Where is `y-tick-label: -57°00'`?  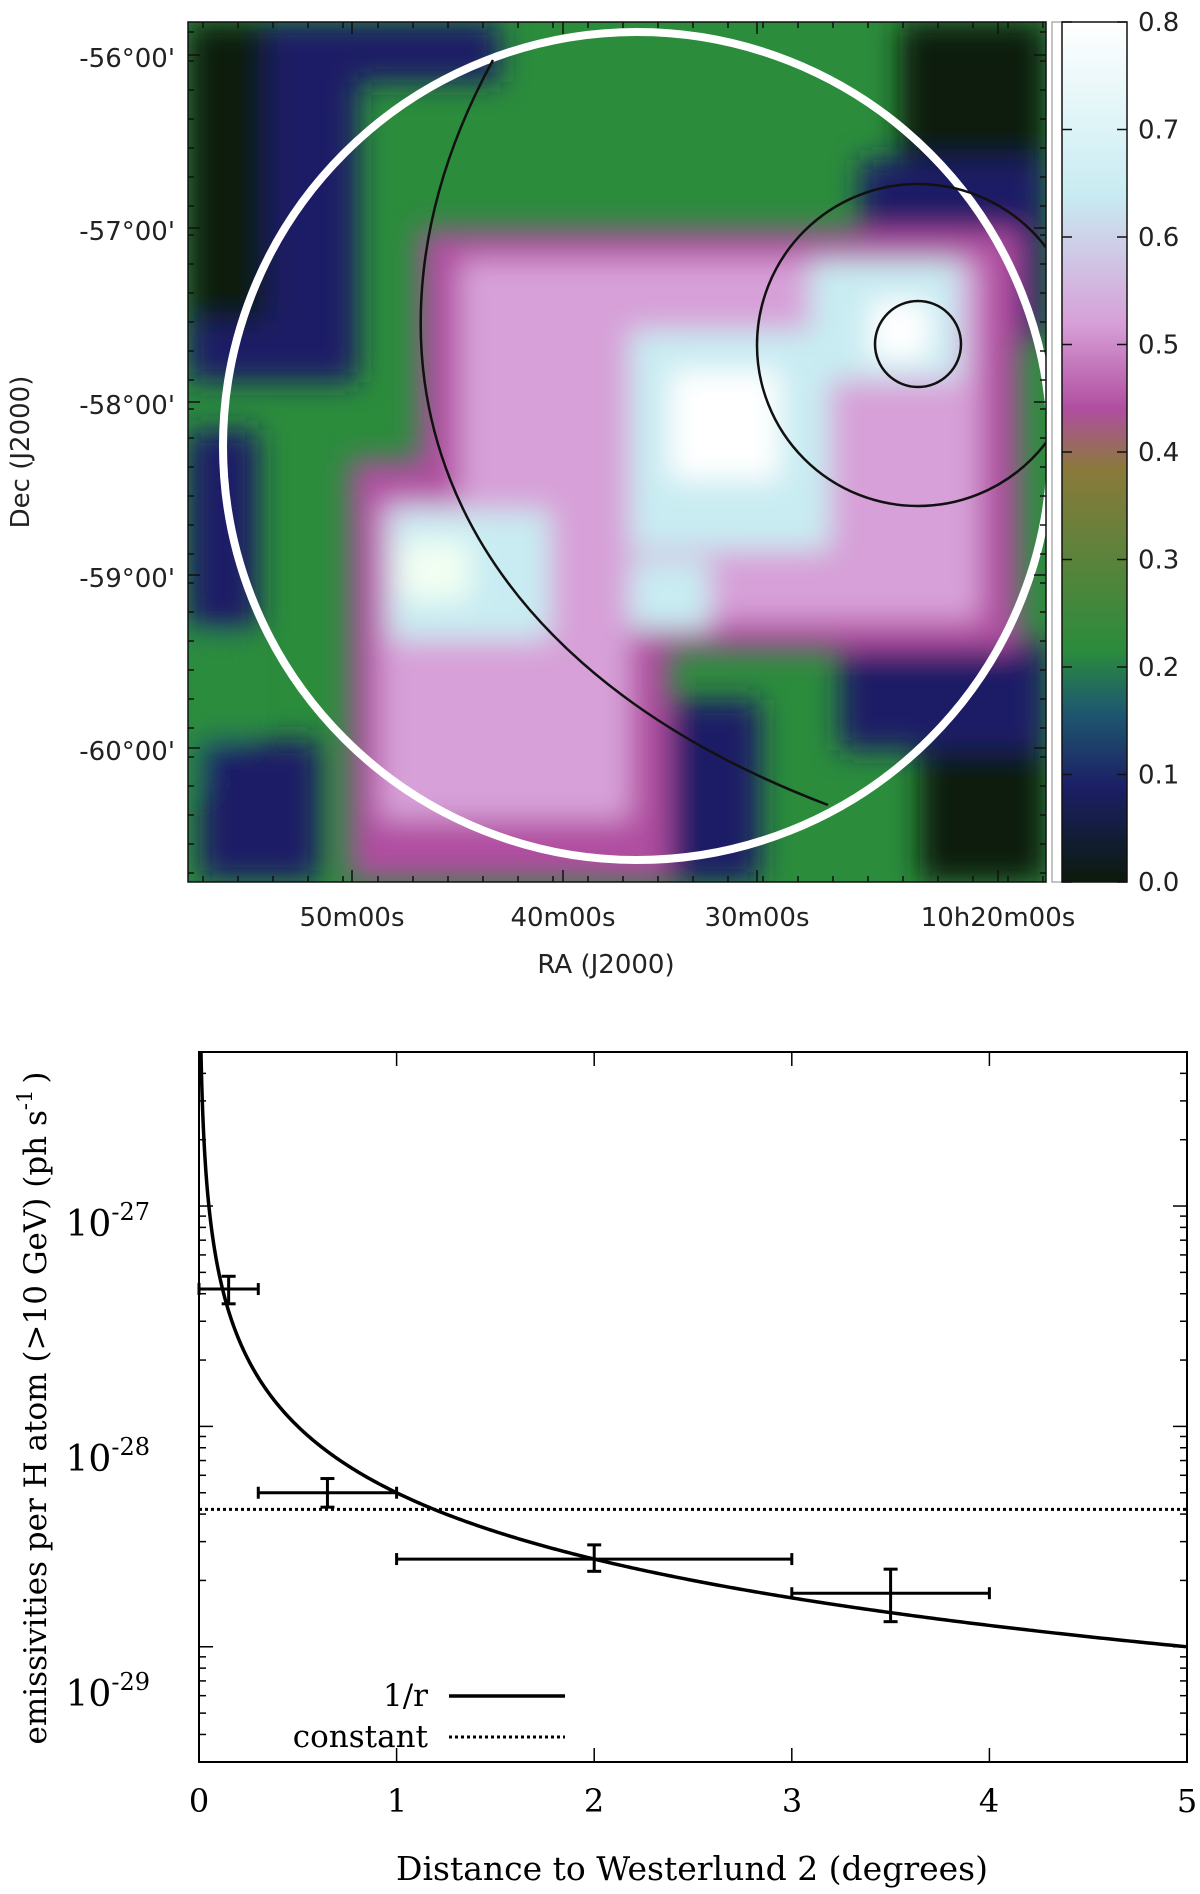 y-tick-label: -57°00' is located at coordinates (127, 232).